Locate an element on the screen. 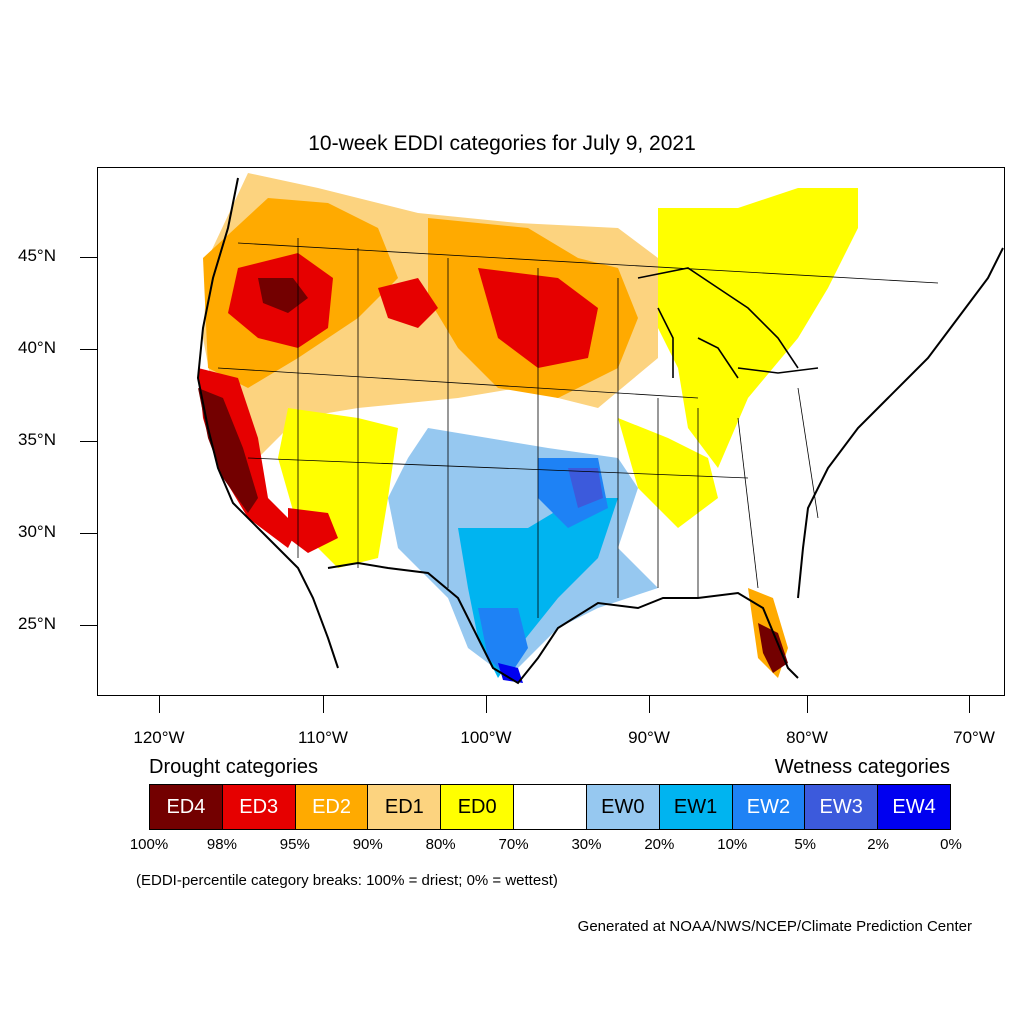 This screenshot has height=1024, width=1024. legend-box-ew2: EW2 is located at coordinates (769, 807).